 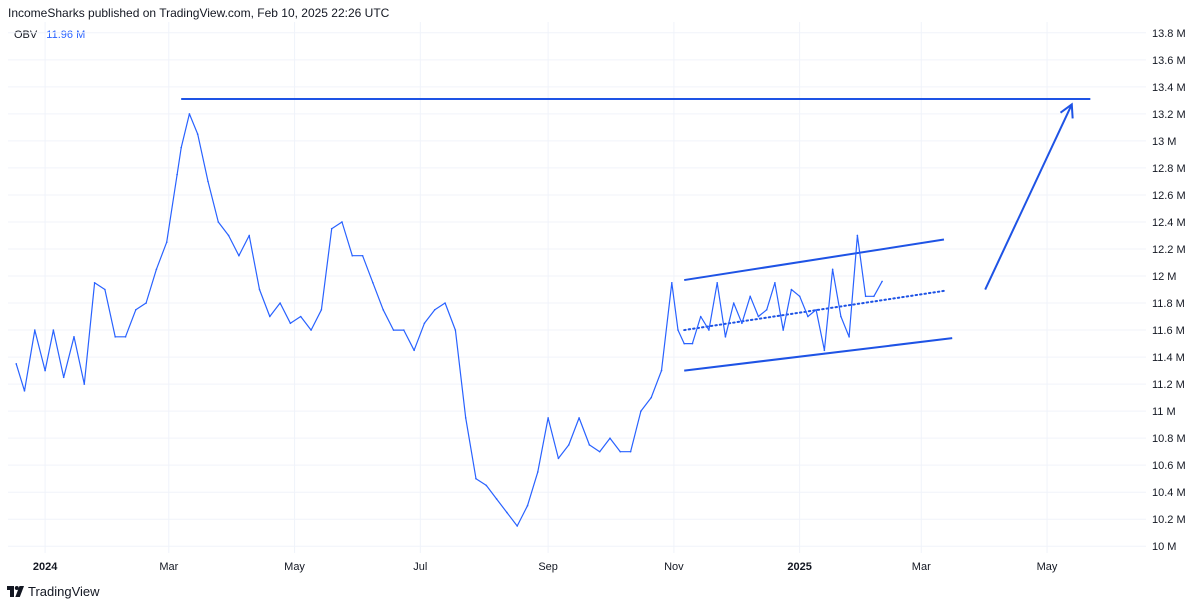 What do you see at coordinates (1169, 196) in the screenshot?
I see `y-tick-label: 12.6 M` at bounding box center [1169, 196].